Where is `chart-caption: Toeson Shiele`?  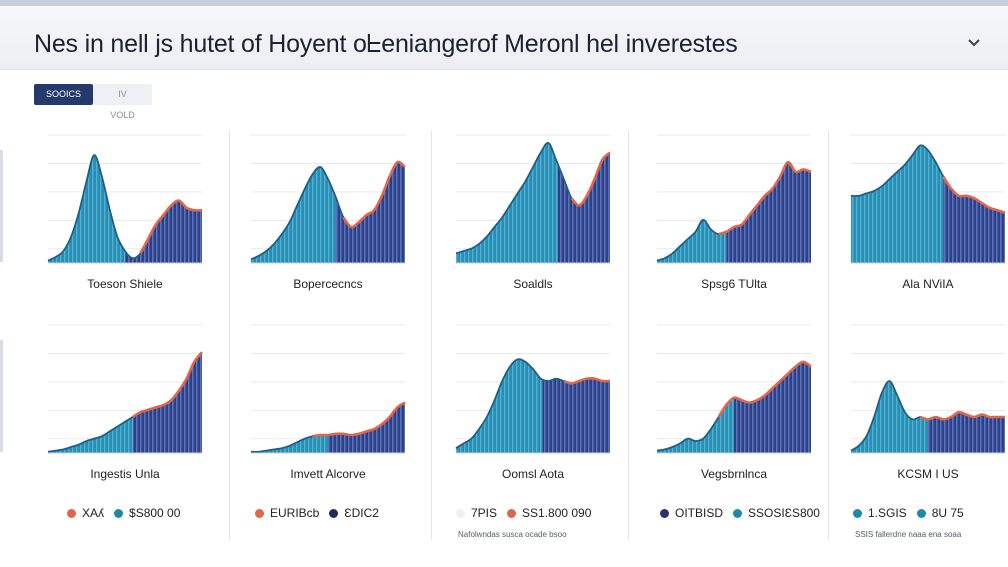
chart-caption: Toeson Shiele is located at coordinates (125, 284).